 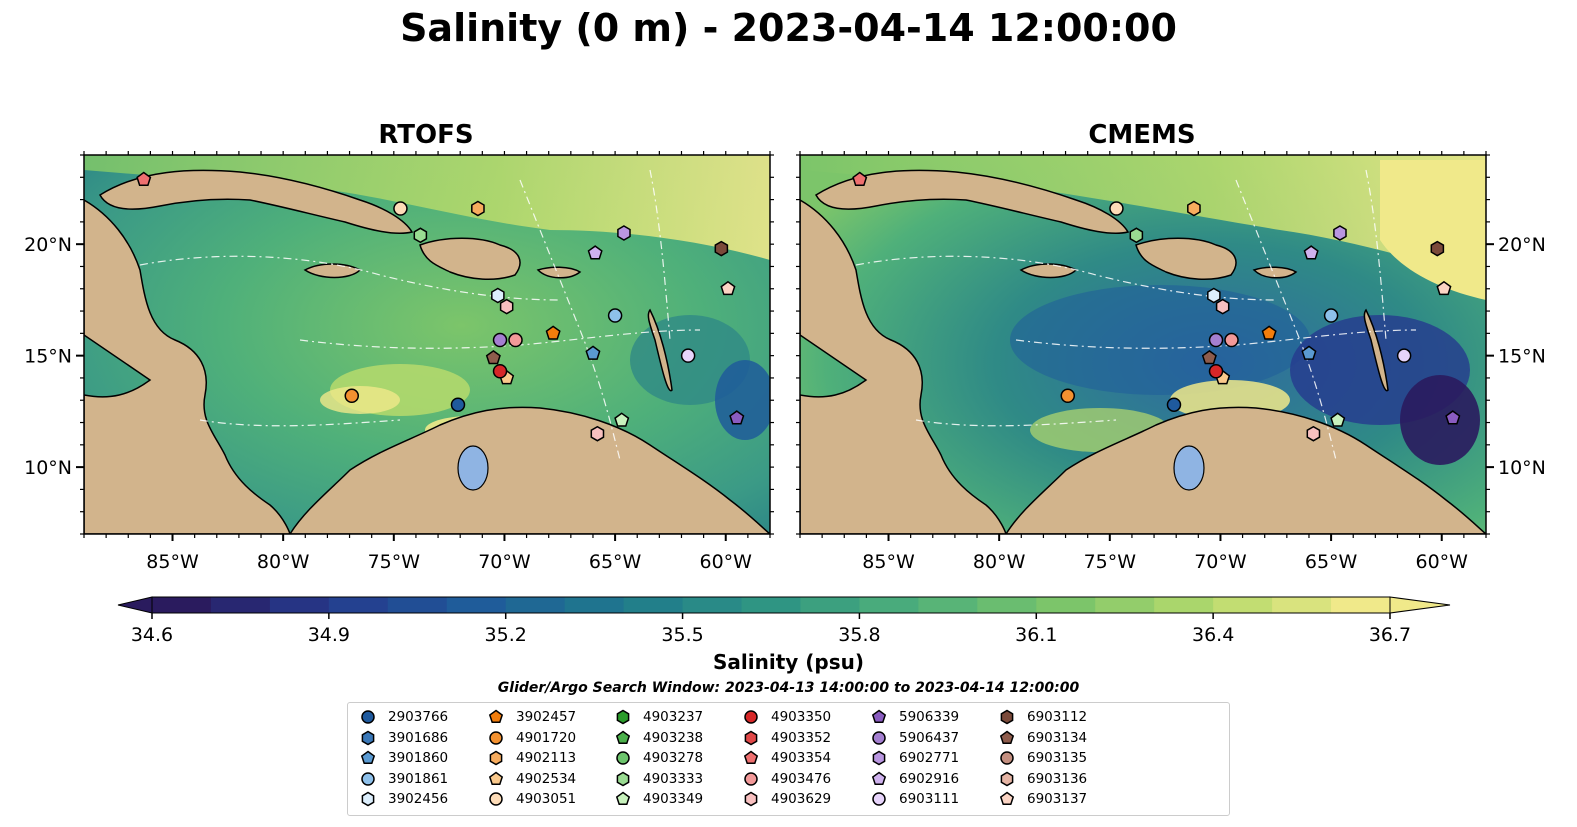 I want to click on legend-label: 4901720, so click(x=546, y=737).